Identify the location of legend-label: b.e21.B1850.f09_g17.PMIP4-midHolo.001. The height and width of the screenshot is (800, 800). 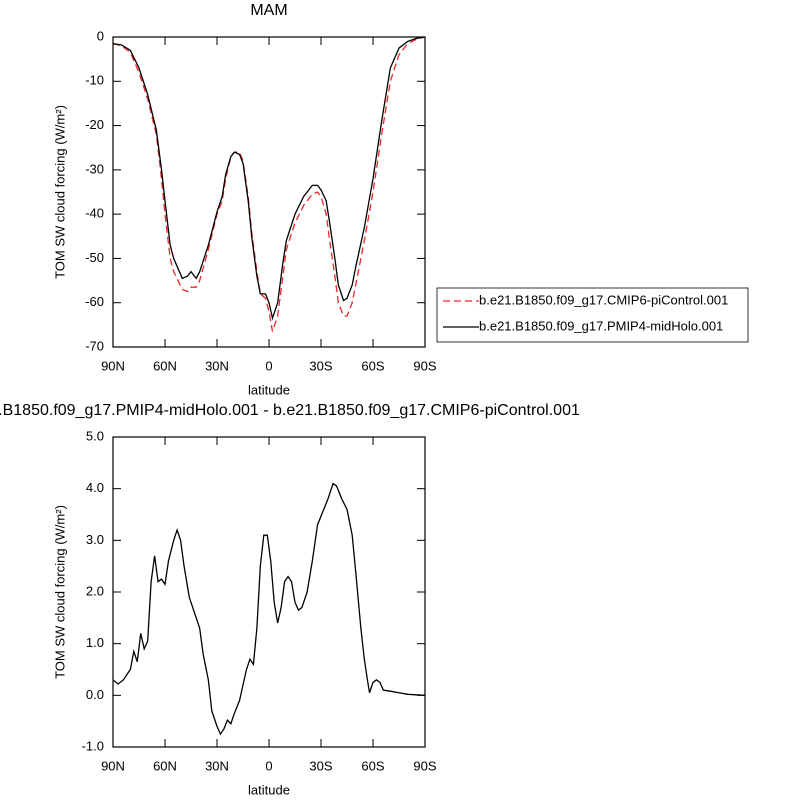
(601, 325).